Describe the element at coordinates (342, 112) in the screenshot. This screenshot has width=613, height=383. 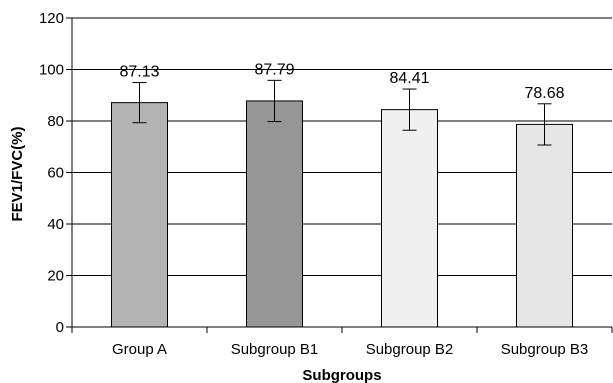
I see `error-bars` at that location.